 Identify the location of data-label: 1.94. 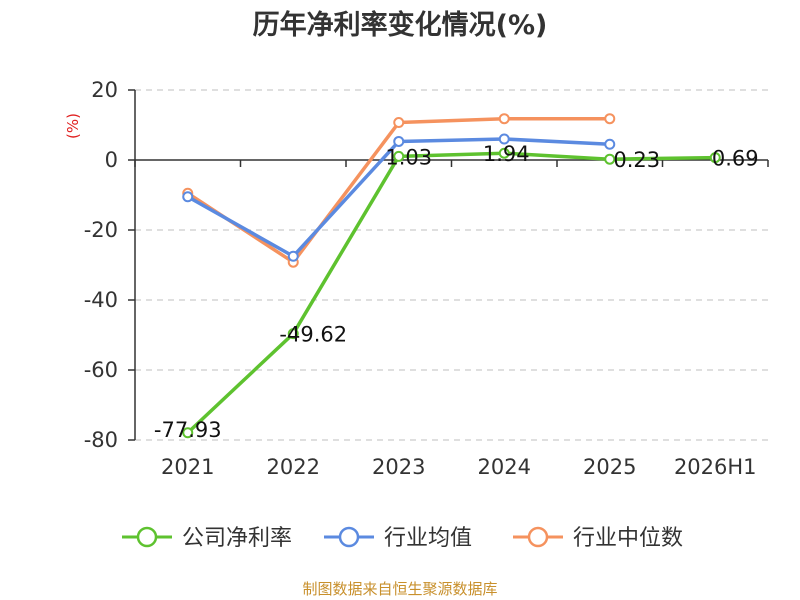
(506, 154).